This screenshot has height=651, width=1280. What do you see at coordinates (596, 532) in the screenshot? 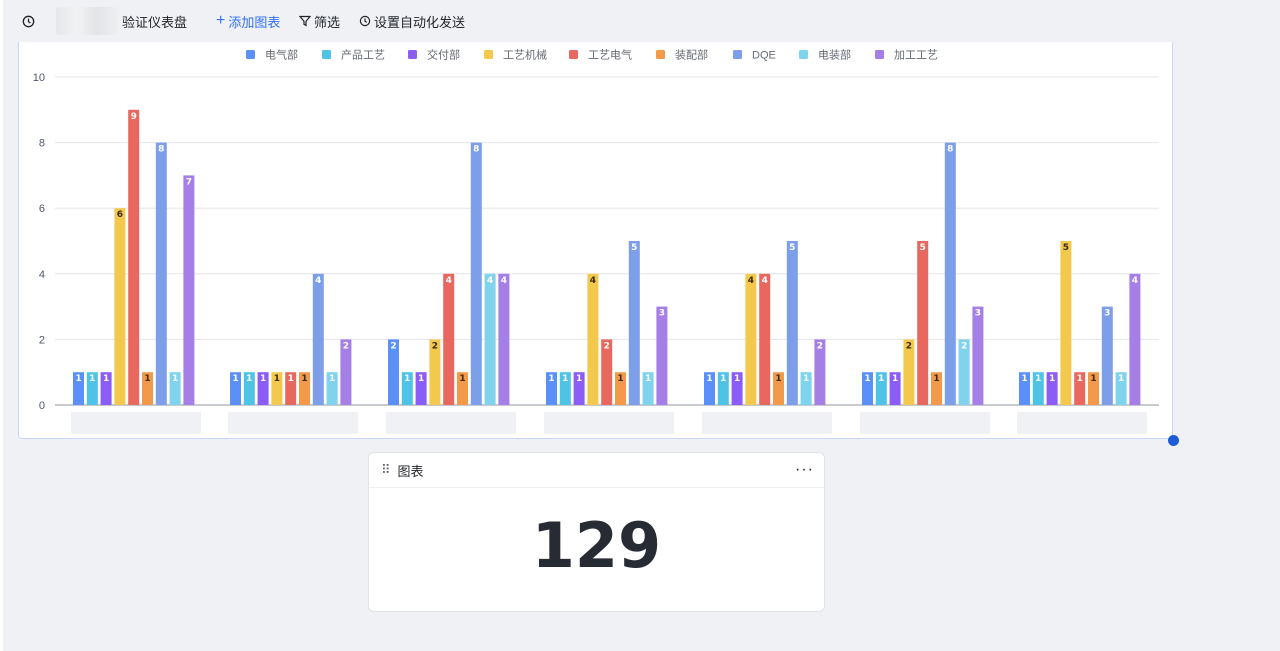
I see `kpi-card: ⠿ 图表 ··· 129` at bounding box center [596, 532].